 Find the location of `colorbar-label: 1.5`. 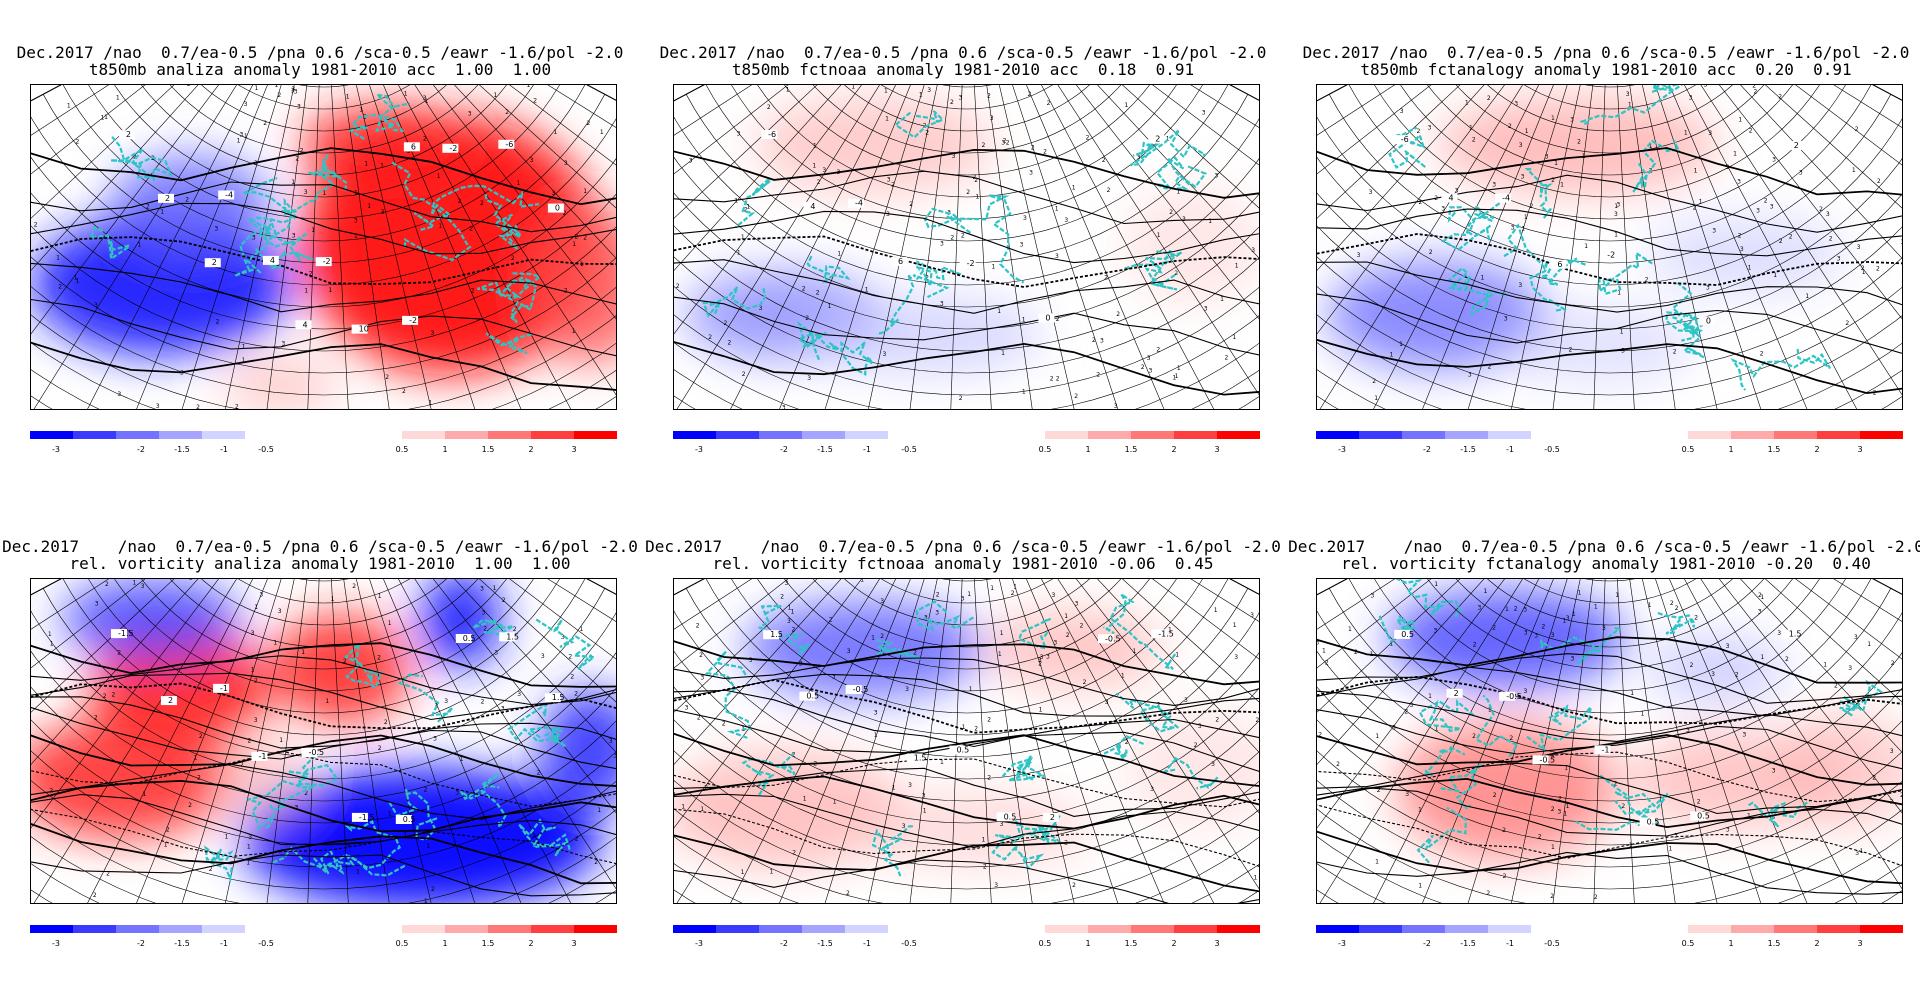

colorbar-label: 1.5 is located at coordinates (488, 449).